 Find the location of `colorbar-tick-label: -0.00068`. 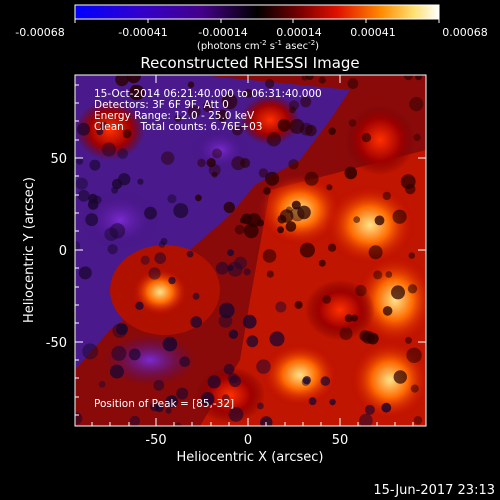

colorbar-tick-label: -0.00068 is located at coordinates (39, 32).